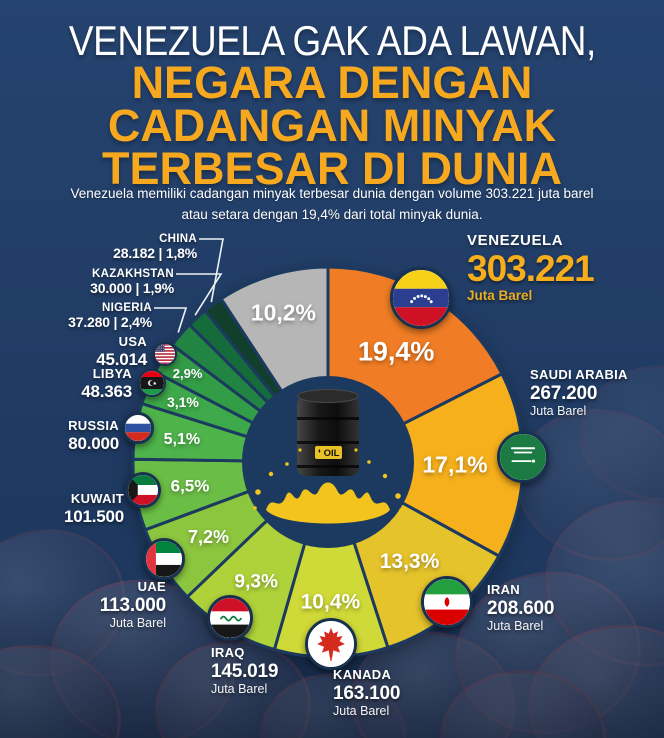 This screenshot has width=664, height=738. Describe the element at coordinates (165, 354) in the screenshot. I see `usa-flag-icon` at that location.